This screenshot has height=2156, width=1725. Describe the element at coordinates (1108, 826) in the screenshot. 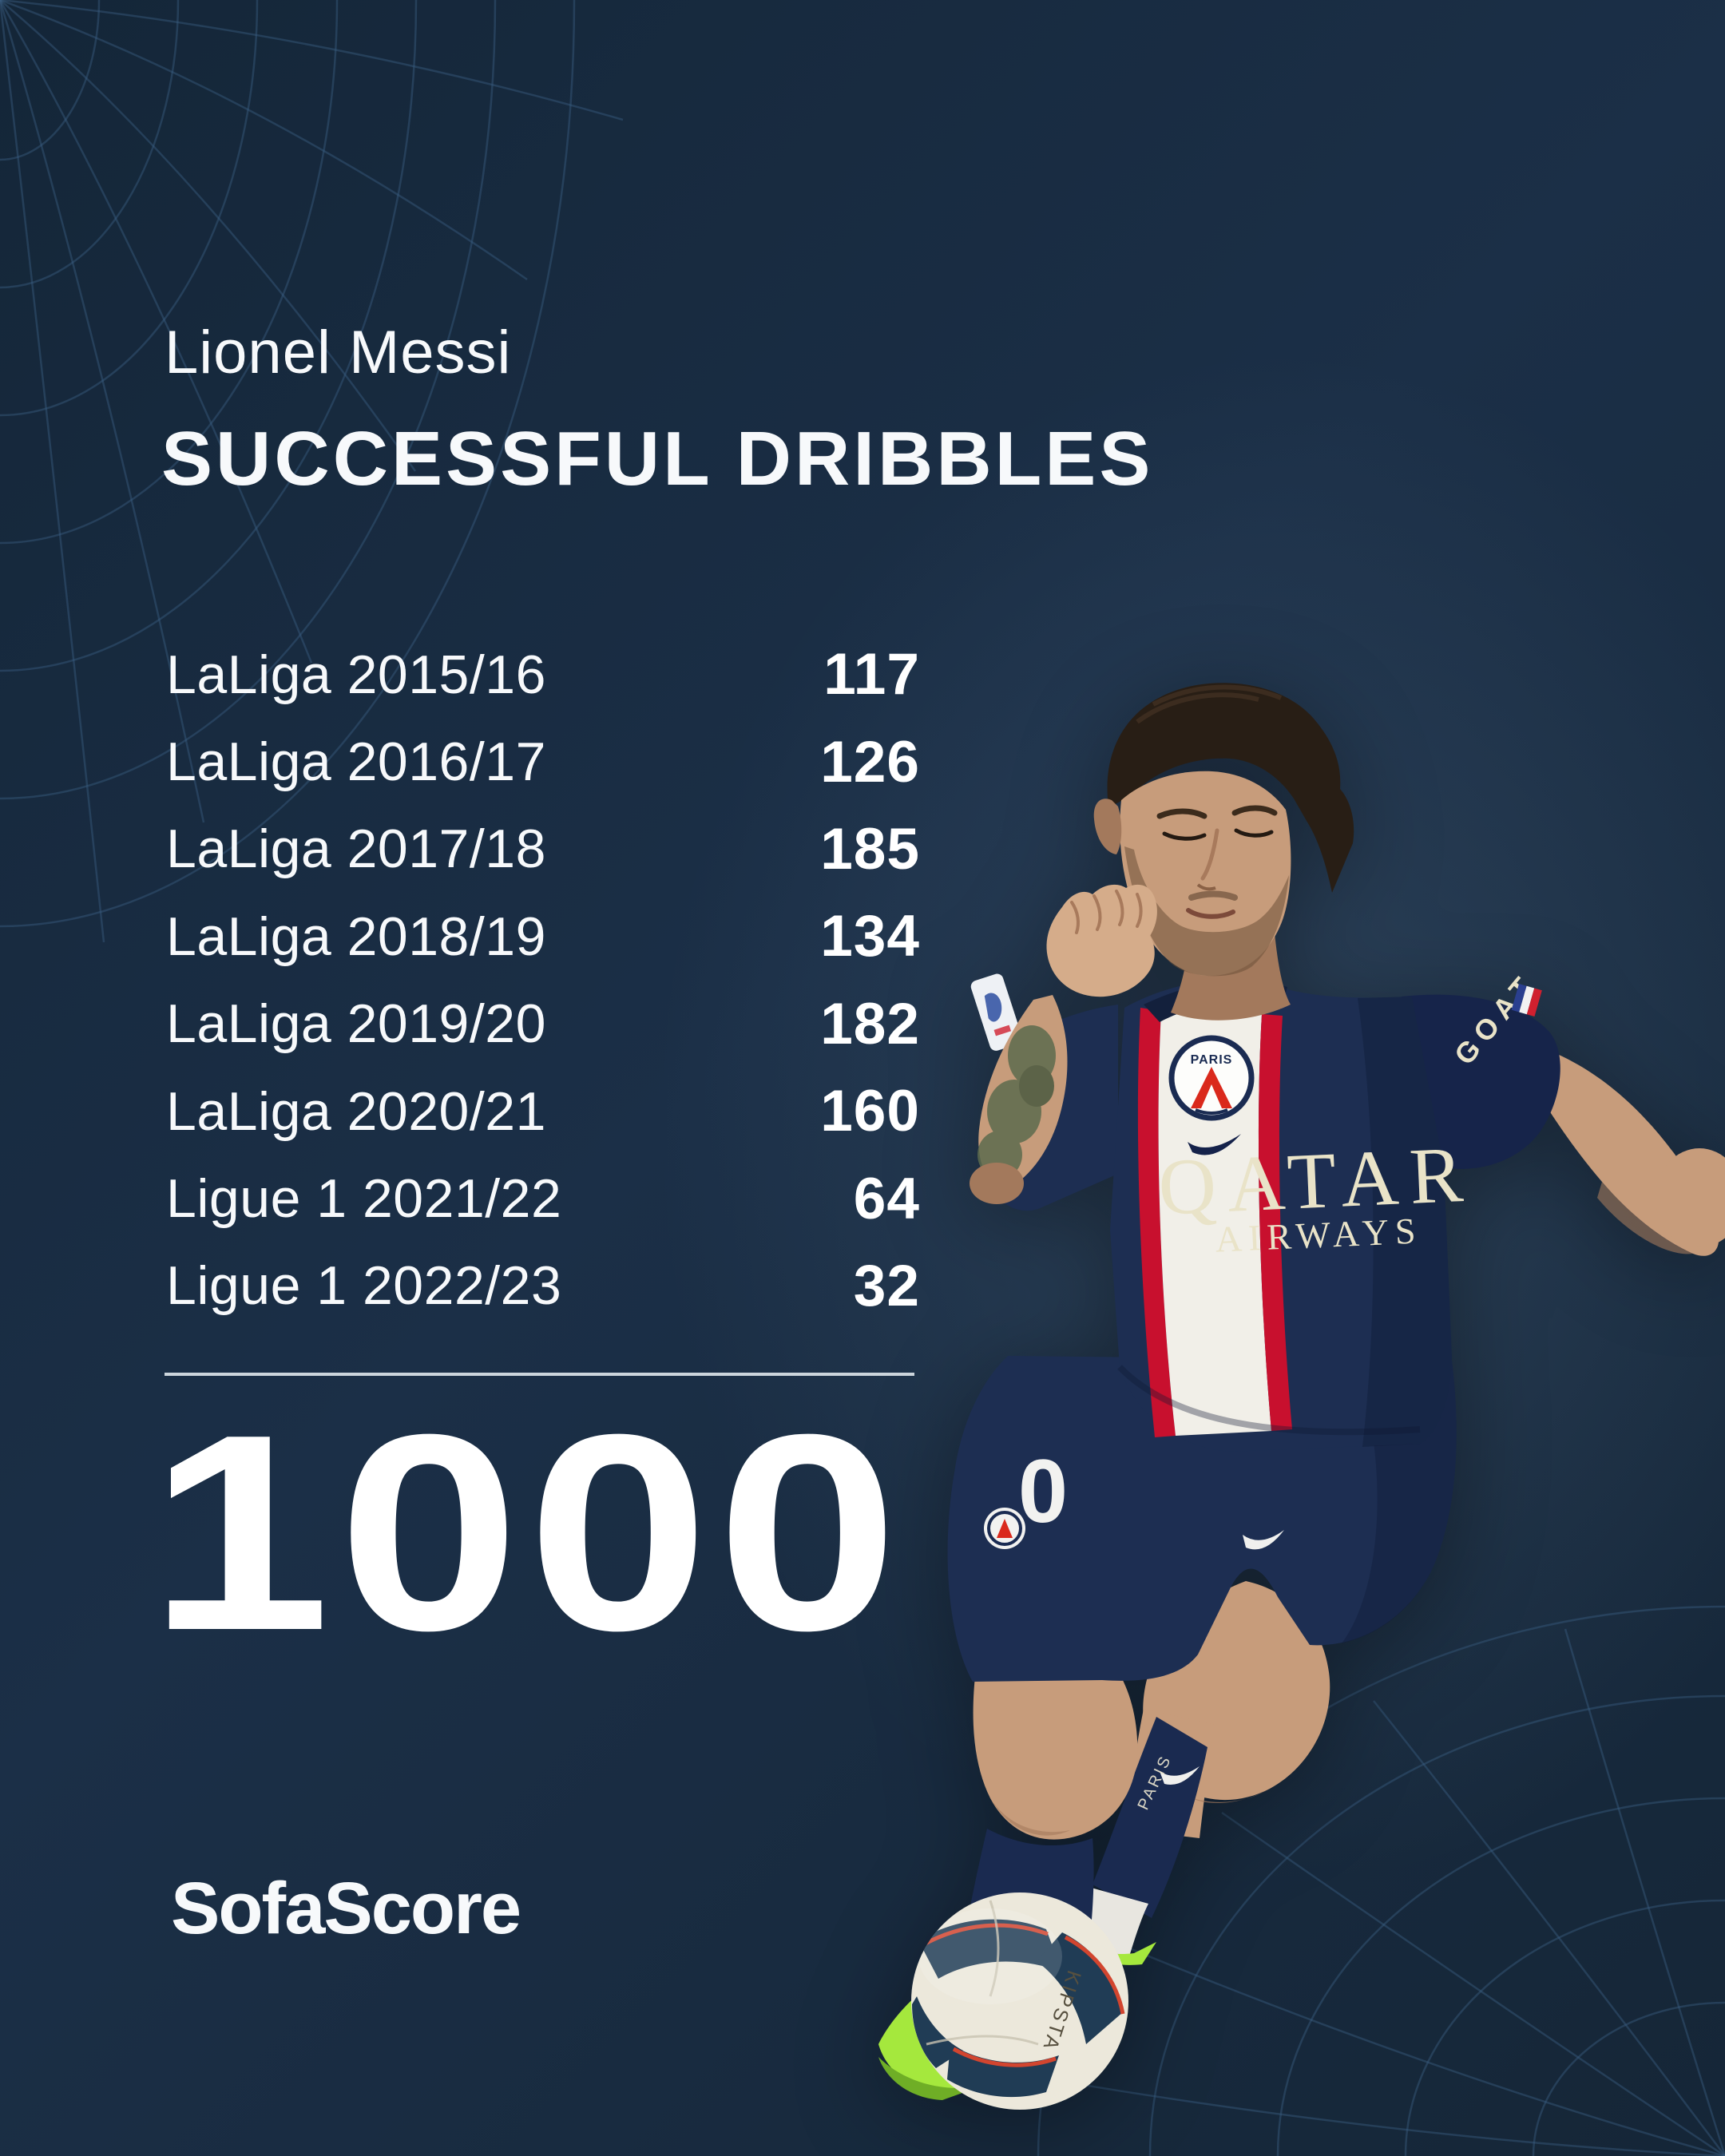

I see `ear-icon` at that location.